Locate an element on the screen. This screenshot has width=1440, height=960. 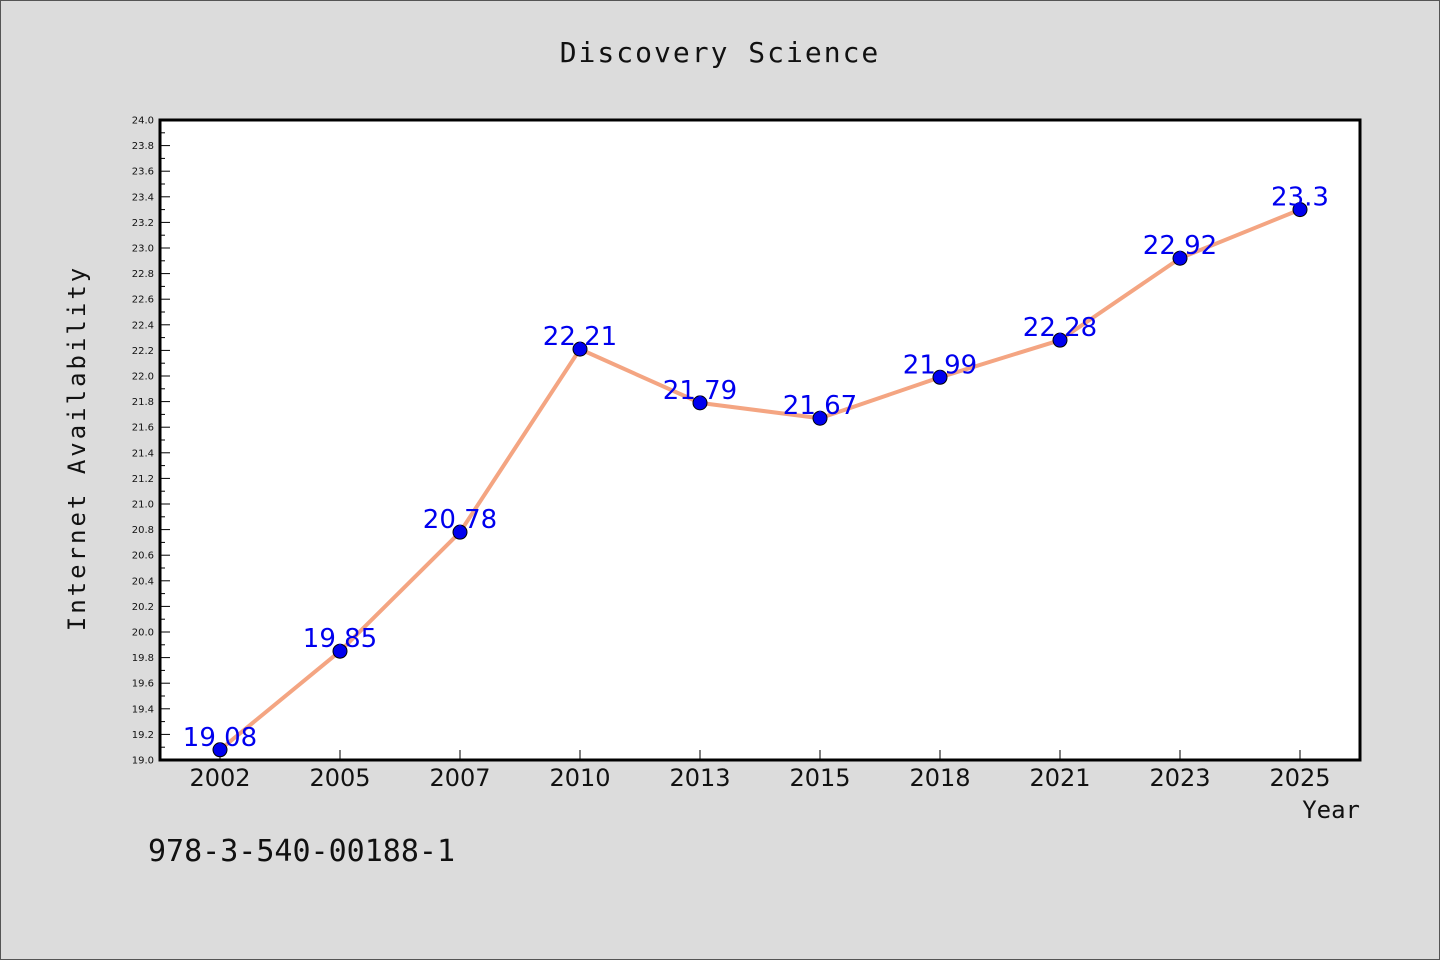
y-tick-label: 21.6 is located at coordinates (143, 428).